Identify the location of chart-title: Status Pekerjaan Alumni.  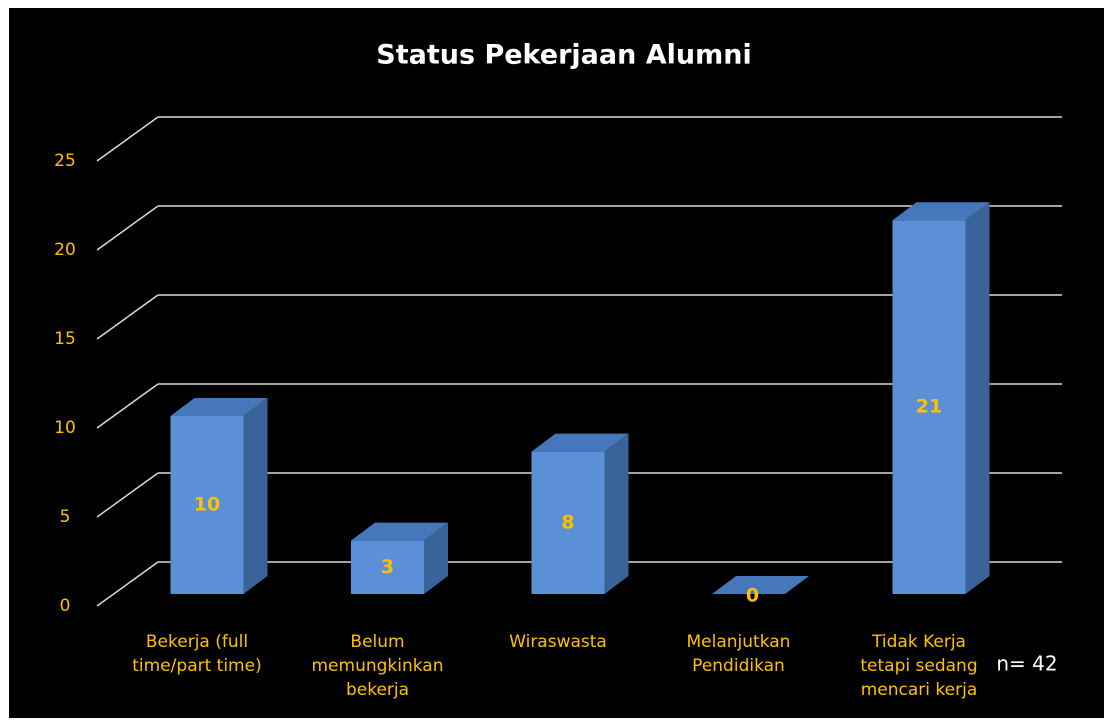
(563, 55).